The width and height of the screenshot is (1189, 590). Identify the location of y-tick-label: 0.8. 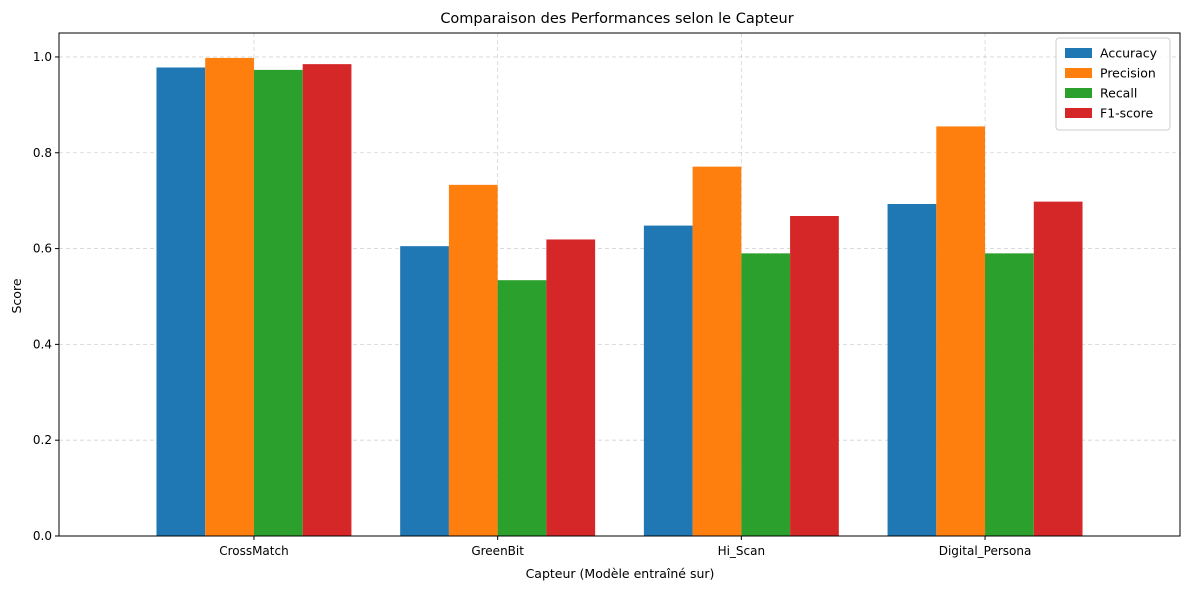
(42, 153).